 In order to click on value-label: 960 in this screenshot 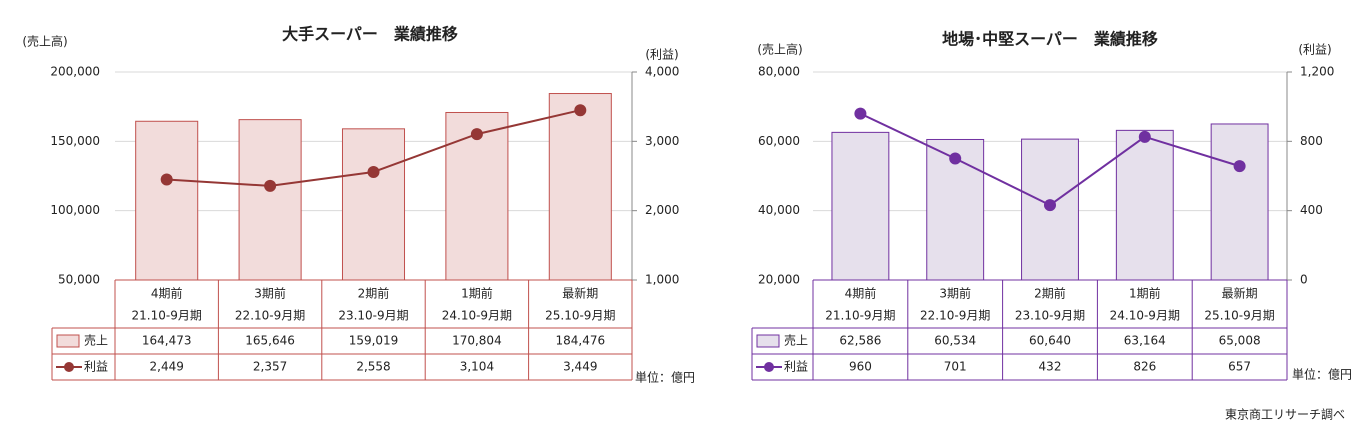, I will do `click(860, 367)`.